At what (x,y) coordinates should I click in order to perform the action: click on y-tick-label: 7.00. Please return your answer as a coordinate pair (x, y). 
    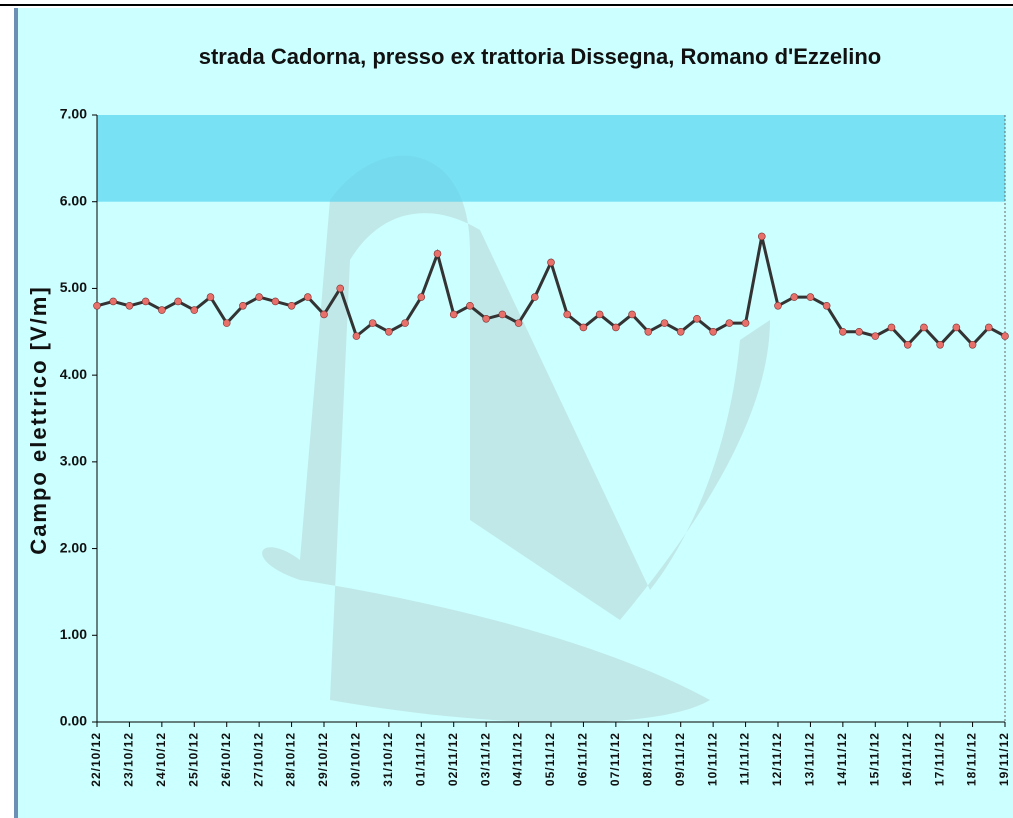
    Looking at the image, I should click on (73, 114).